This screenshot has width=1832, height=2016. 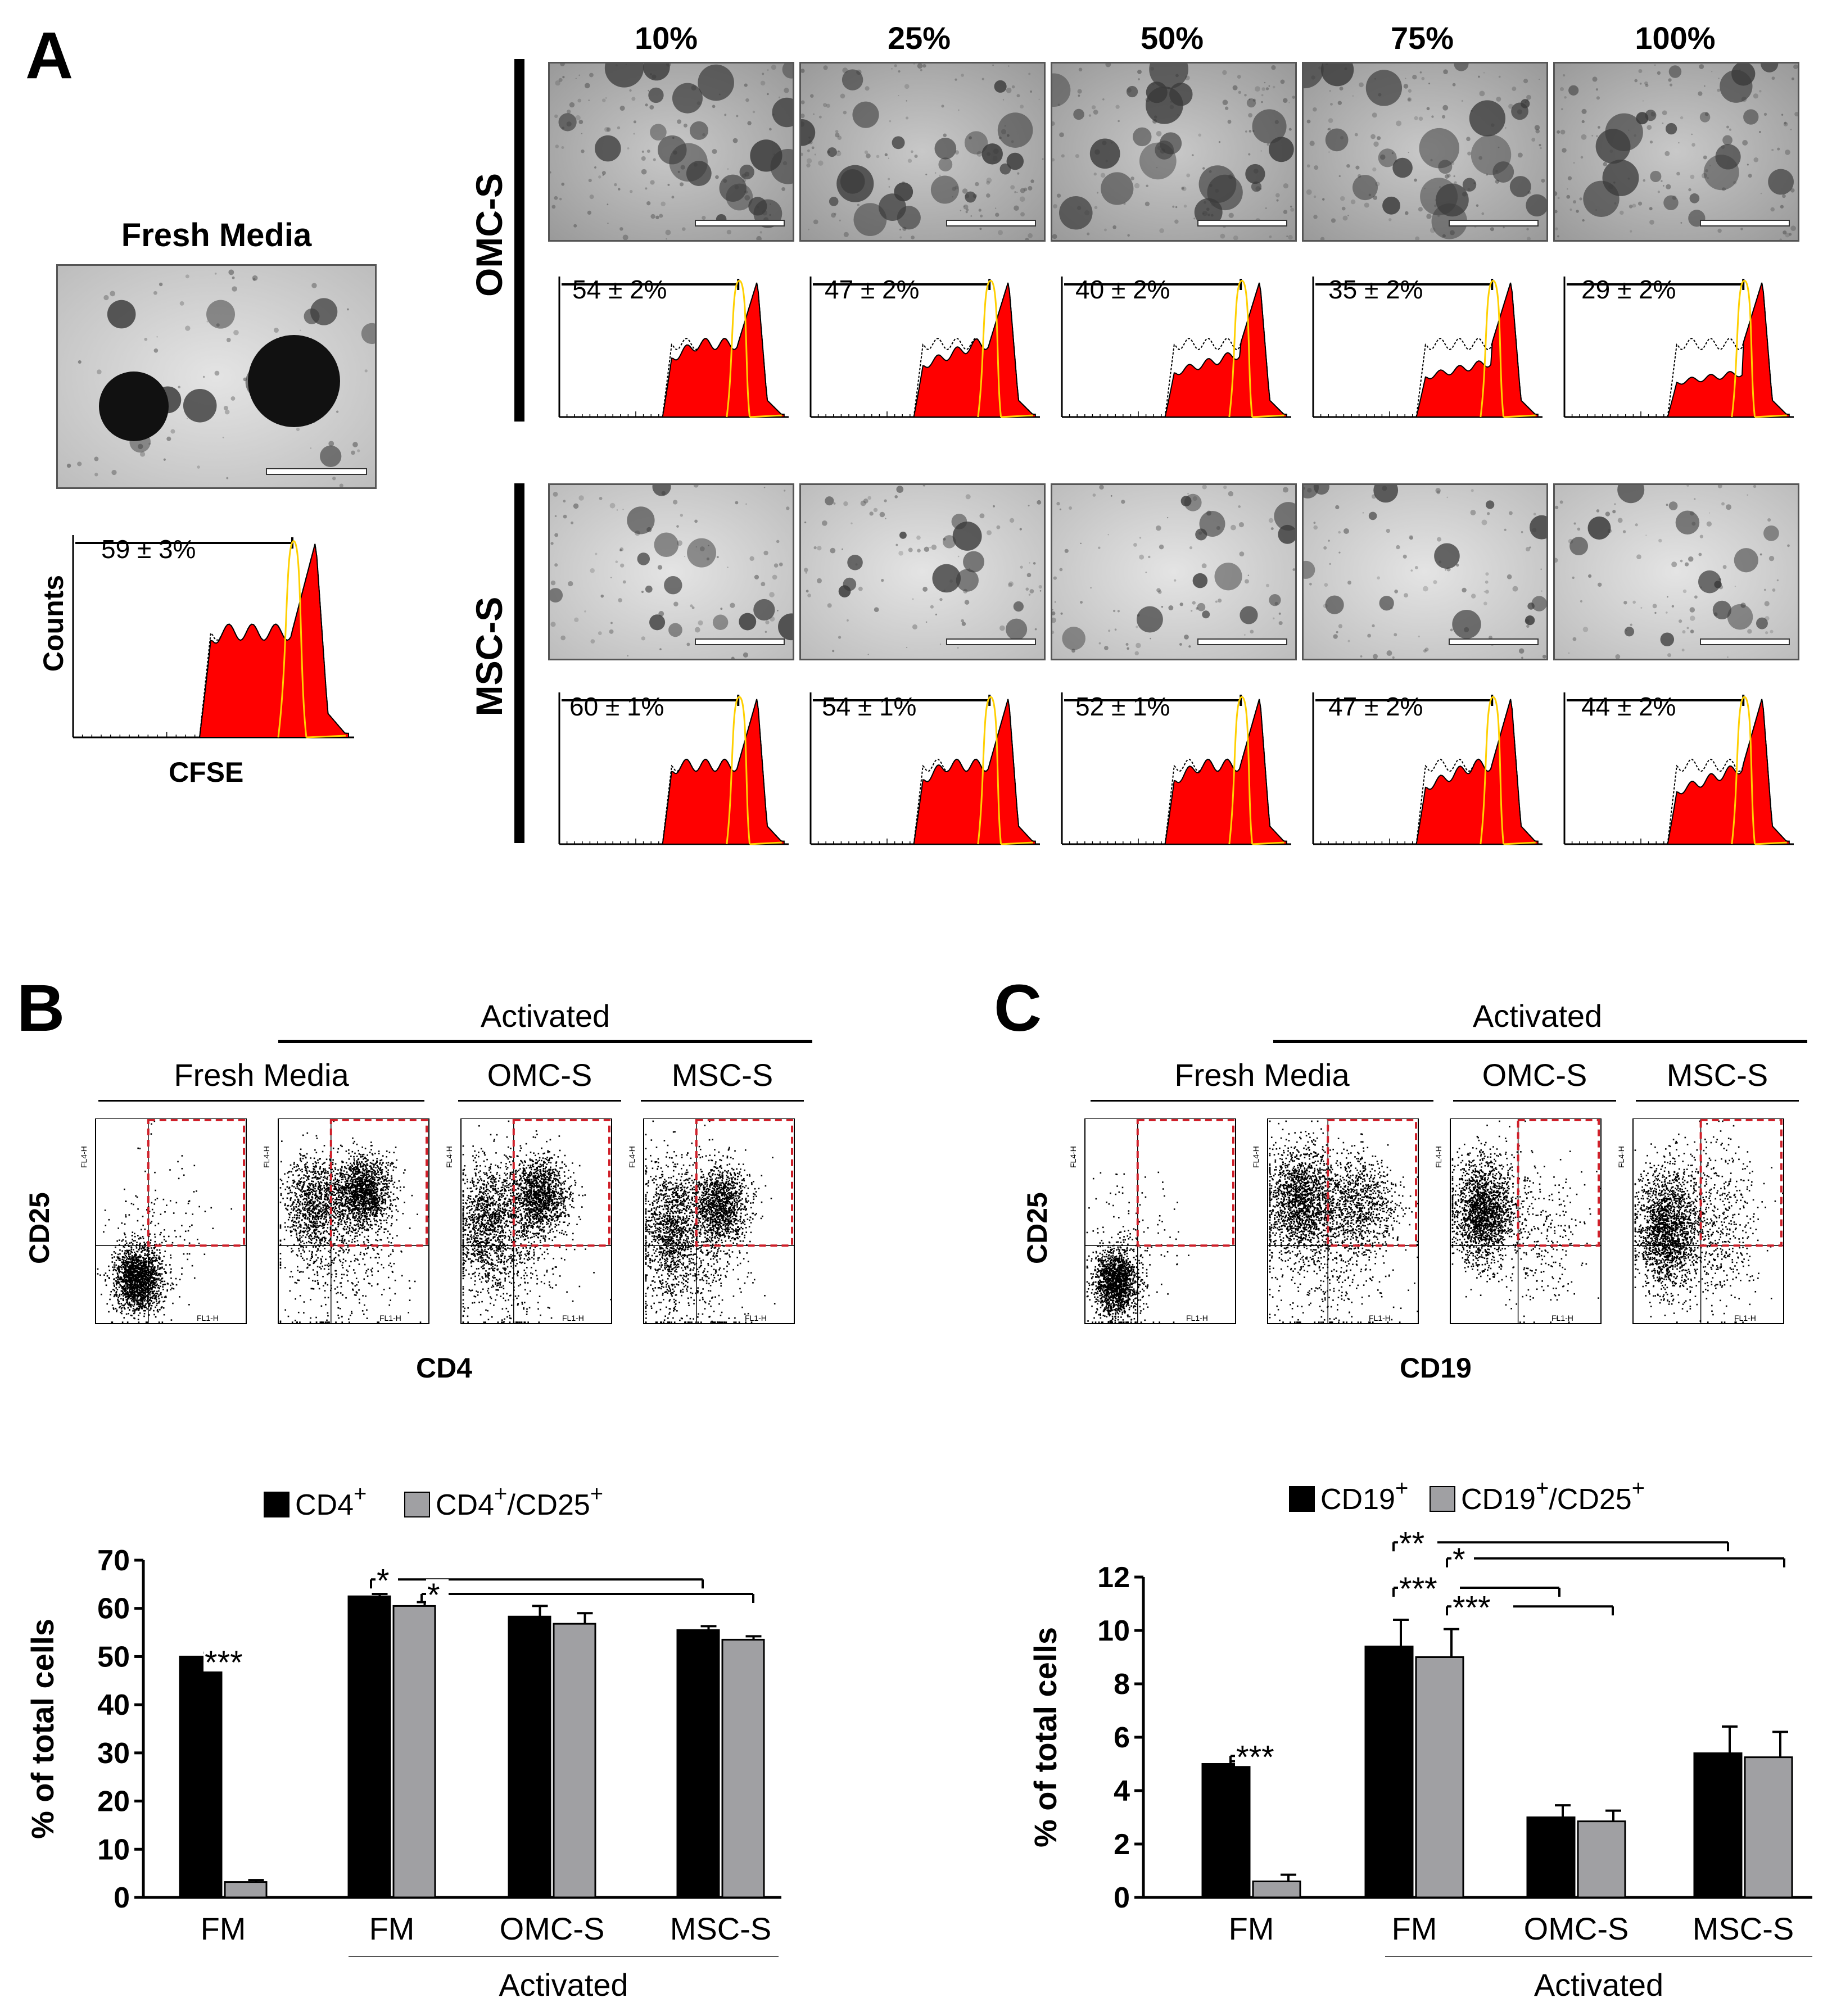 What do you see at coordinates (574, 1761) in the screenshot?
I see `bar-CD4+/CD25+-2` at bounding box center [574, 1761].